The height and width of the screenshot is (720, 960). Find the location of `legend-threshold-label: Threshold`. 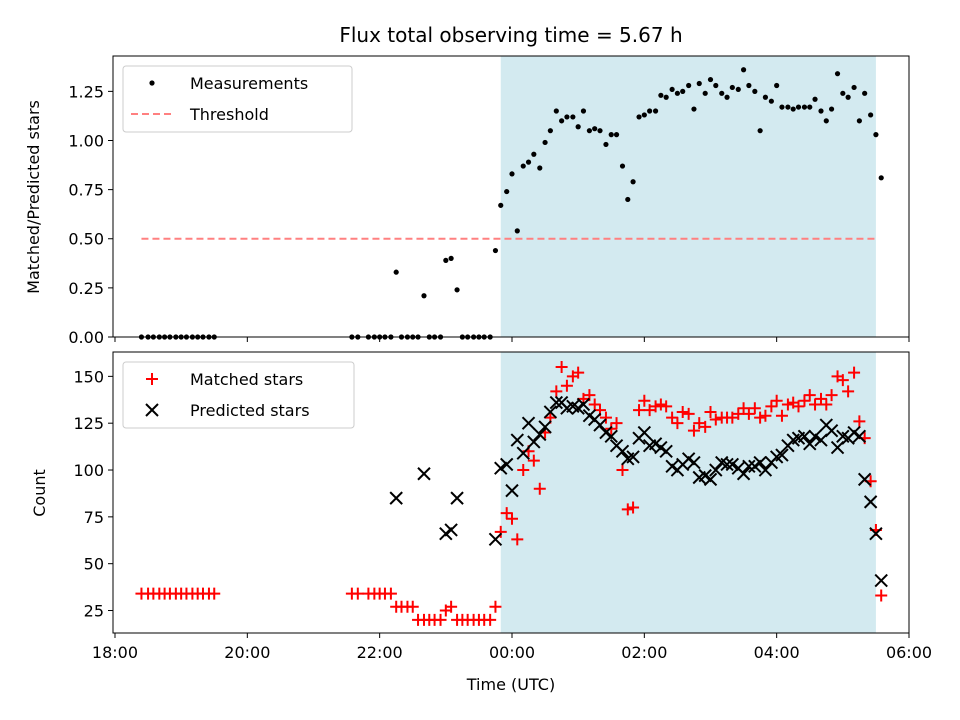

legend-threshold-label: Threshold is located at coordinates (229, 114).